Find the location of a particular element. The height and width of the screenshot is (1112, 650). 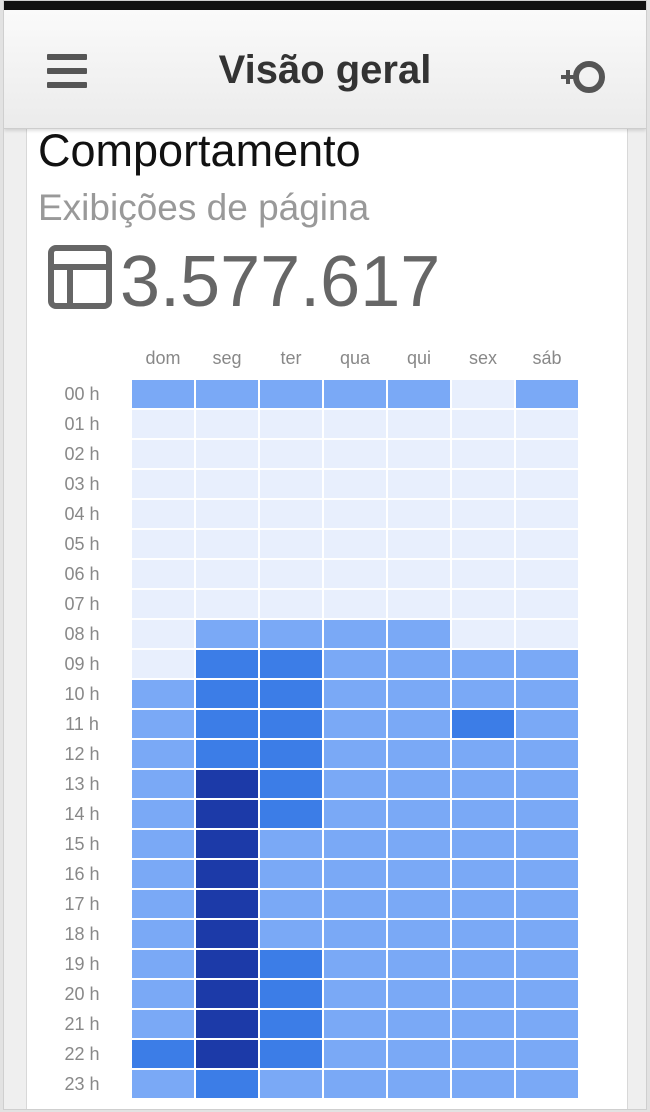

add-widget-icon is located at coordinates (584, 77).